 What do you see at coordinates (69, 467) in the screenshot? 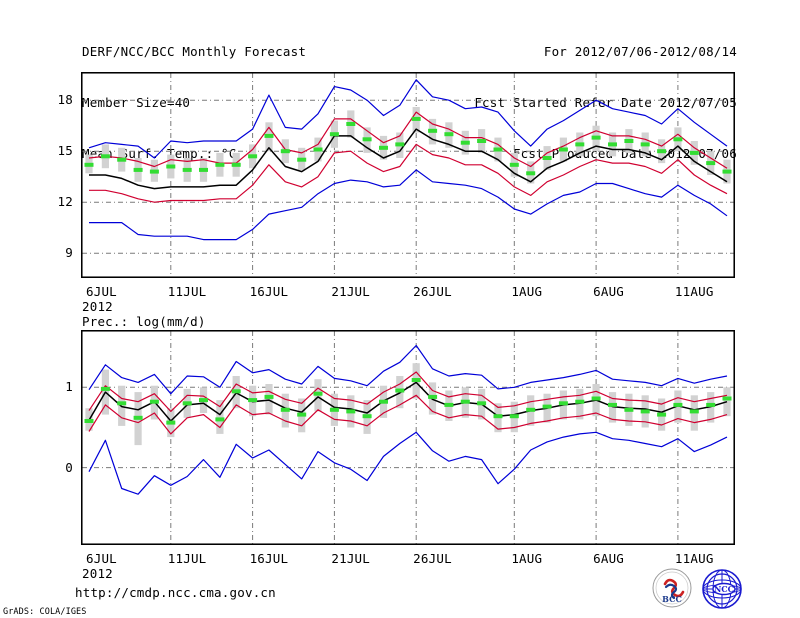
I see `precipitation-y-tick-0: 0` at bounding box center [69, 467].